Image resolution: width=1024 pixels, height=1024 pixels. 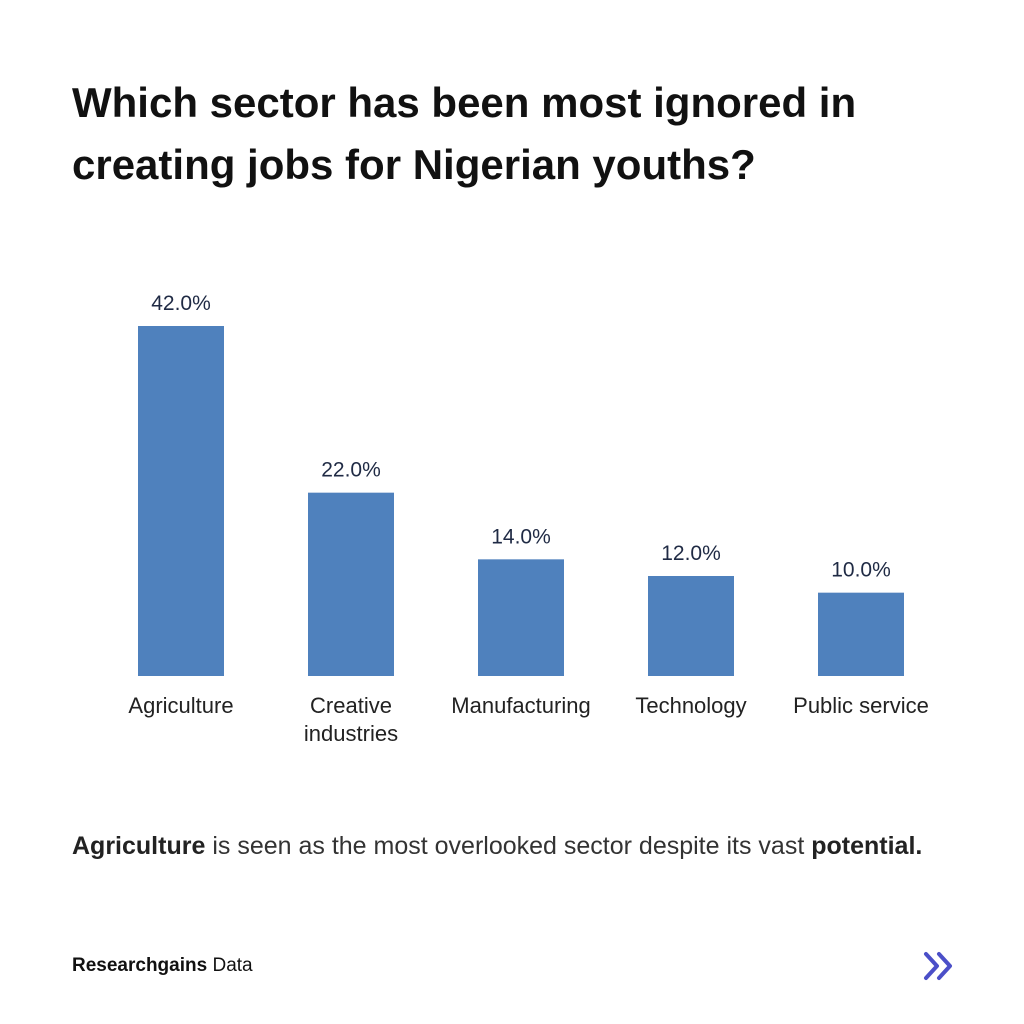 I want to click on next-icon, so click(x=940, y=966).